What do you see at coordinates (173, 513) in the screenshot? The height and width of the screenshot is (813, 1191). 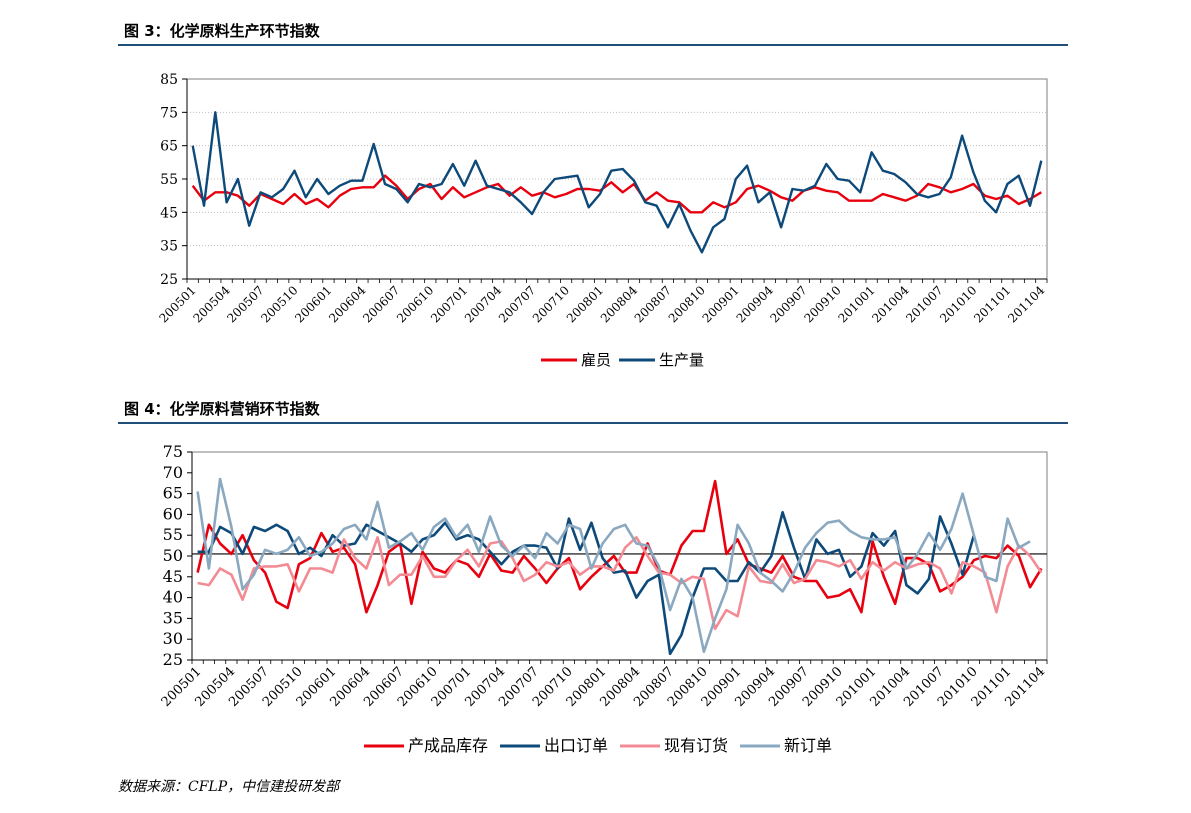 I see `y-tick-label: 60` at bounding box center [173, 513].